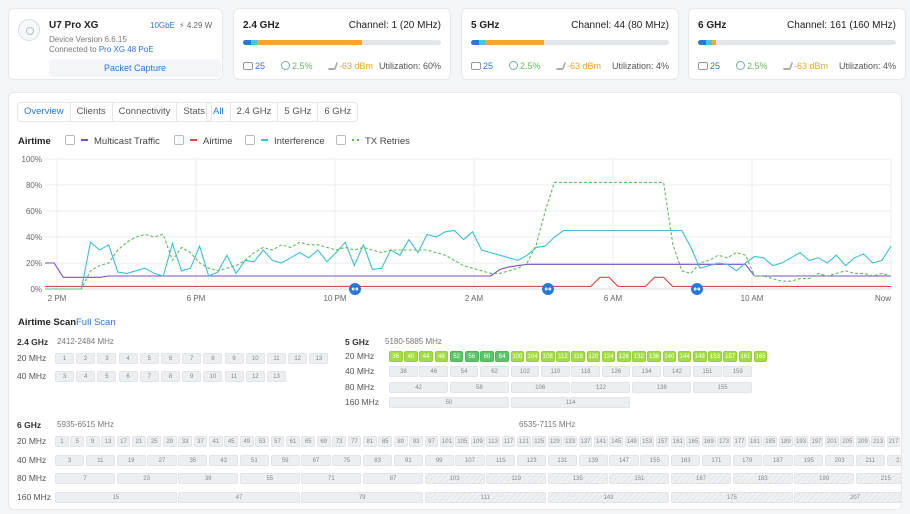 Image resolution: width=910 pixels, height=514 pixels. I want to click on channel-chip: 213, so click(878, 441).